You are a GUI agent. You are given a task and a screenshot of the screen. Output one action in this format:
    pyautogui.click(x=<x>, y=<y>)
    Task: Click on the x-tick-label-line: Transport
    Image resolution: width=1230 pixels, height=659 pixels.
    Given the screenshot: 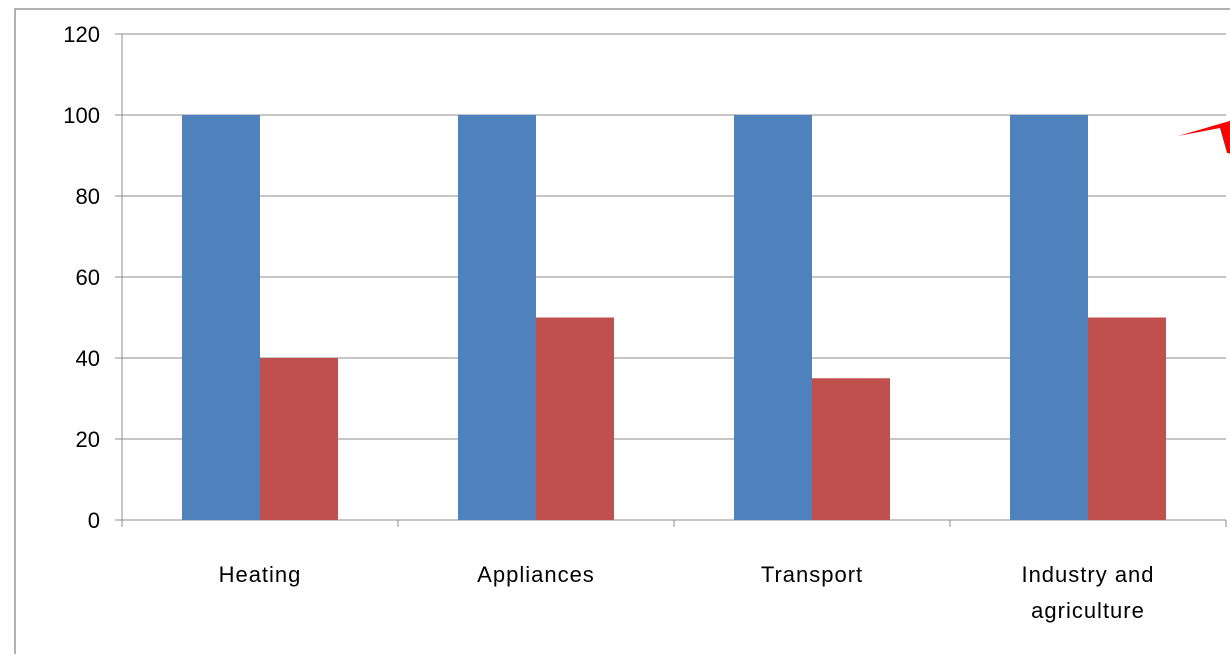 What is the action you would take?
    pyautogui.click(x=812, y=574)
    